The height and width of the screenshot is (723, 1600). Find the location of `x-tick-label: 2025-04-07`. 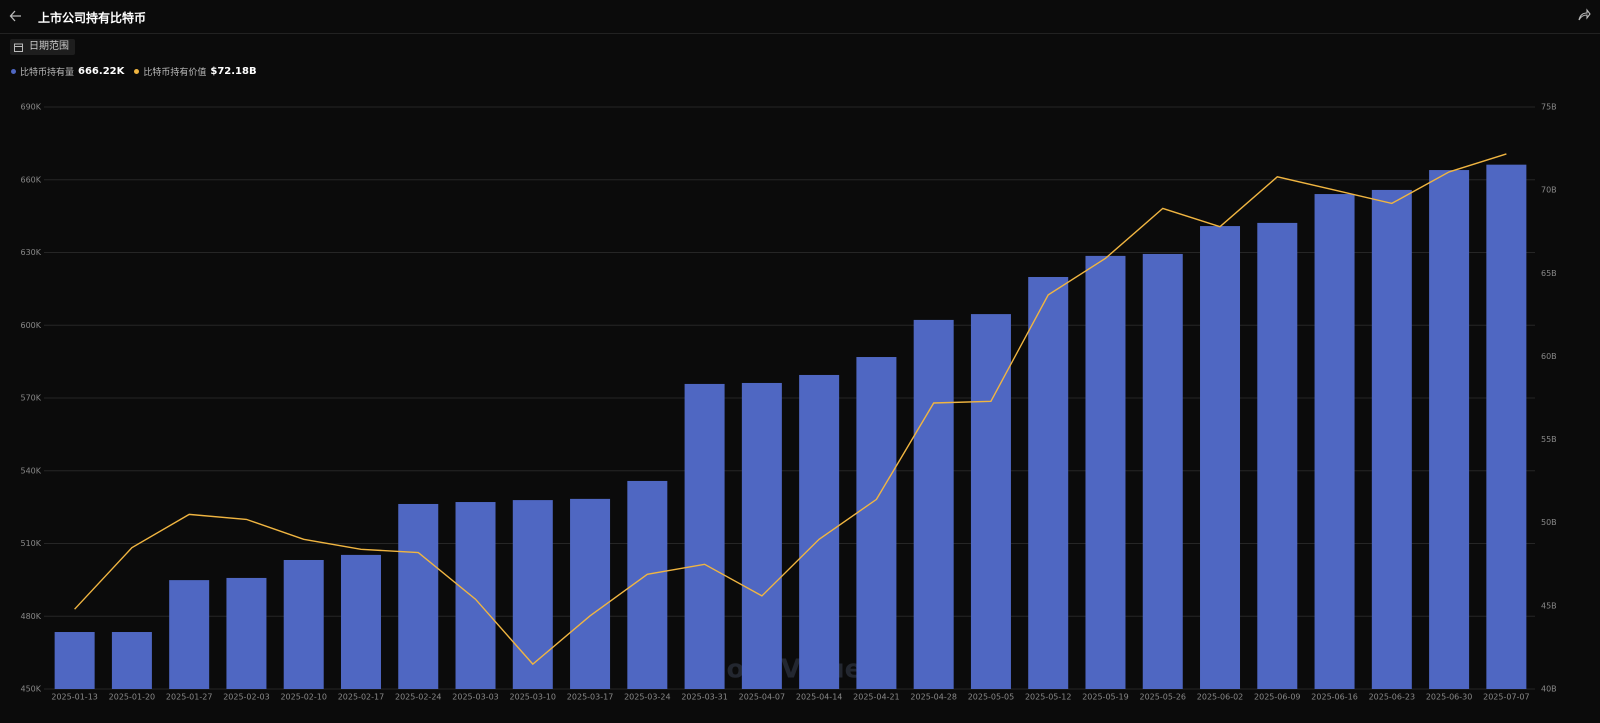

x-tick-label: 2025-04-07 is located at coordinates (762, 697).